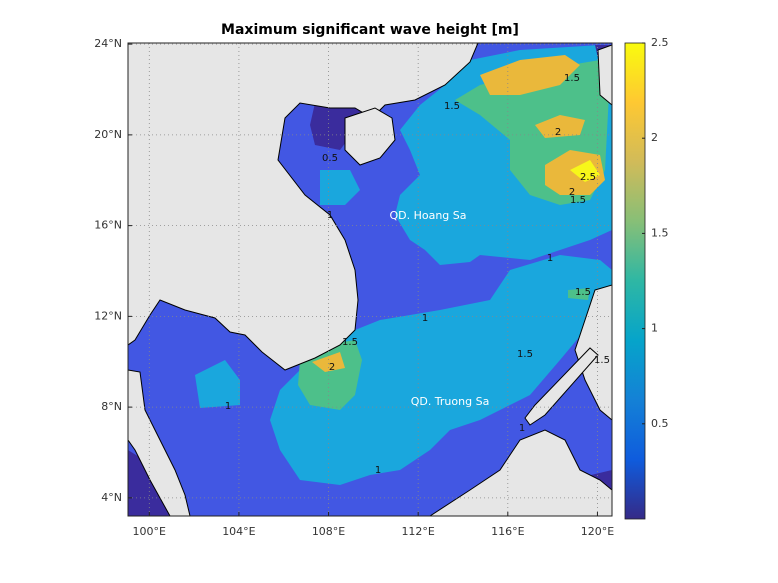 The width and height of the screenshot is (778, 583). Describe the element at coordinates (597, 531) in the screenshot. I see `x-tick-label: 120°E` at that location.